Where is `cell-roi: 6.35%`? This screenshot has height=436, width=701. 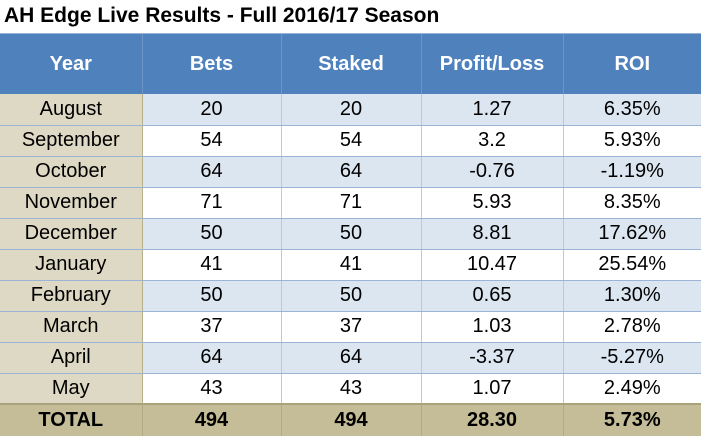 cell-roi: 6.35% is located at coordinates (632, 110).